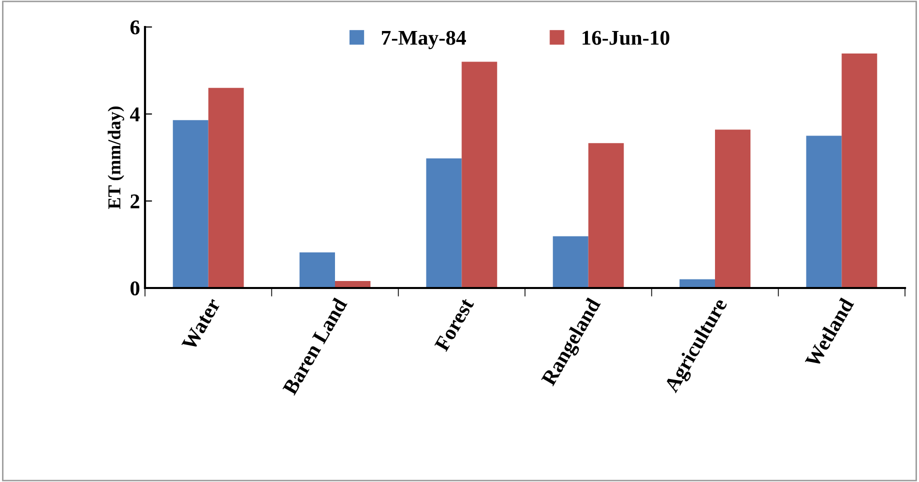 The image size is (919, 482). I want to click on y-axis-title: ET (mm/day), so click(116, 157).